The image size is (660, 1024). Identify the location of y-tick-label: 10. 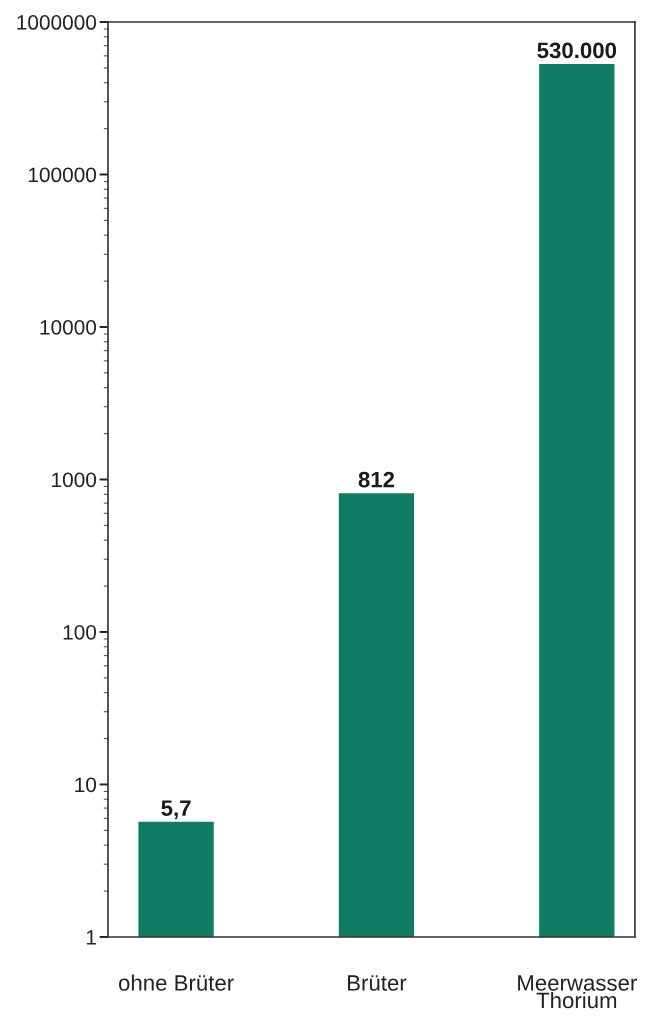
(86, 785).